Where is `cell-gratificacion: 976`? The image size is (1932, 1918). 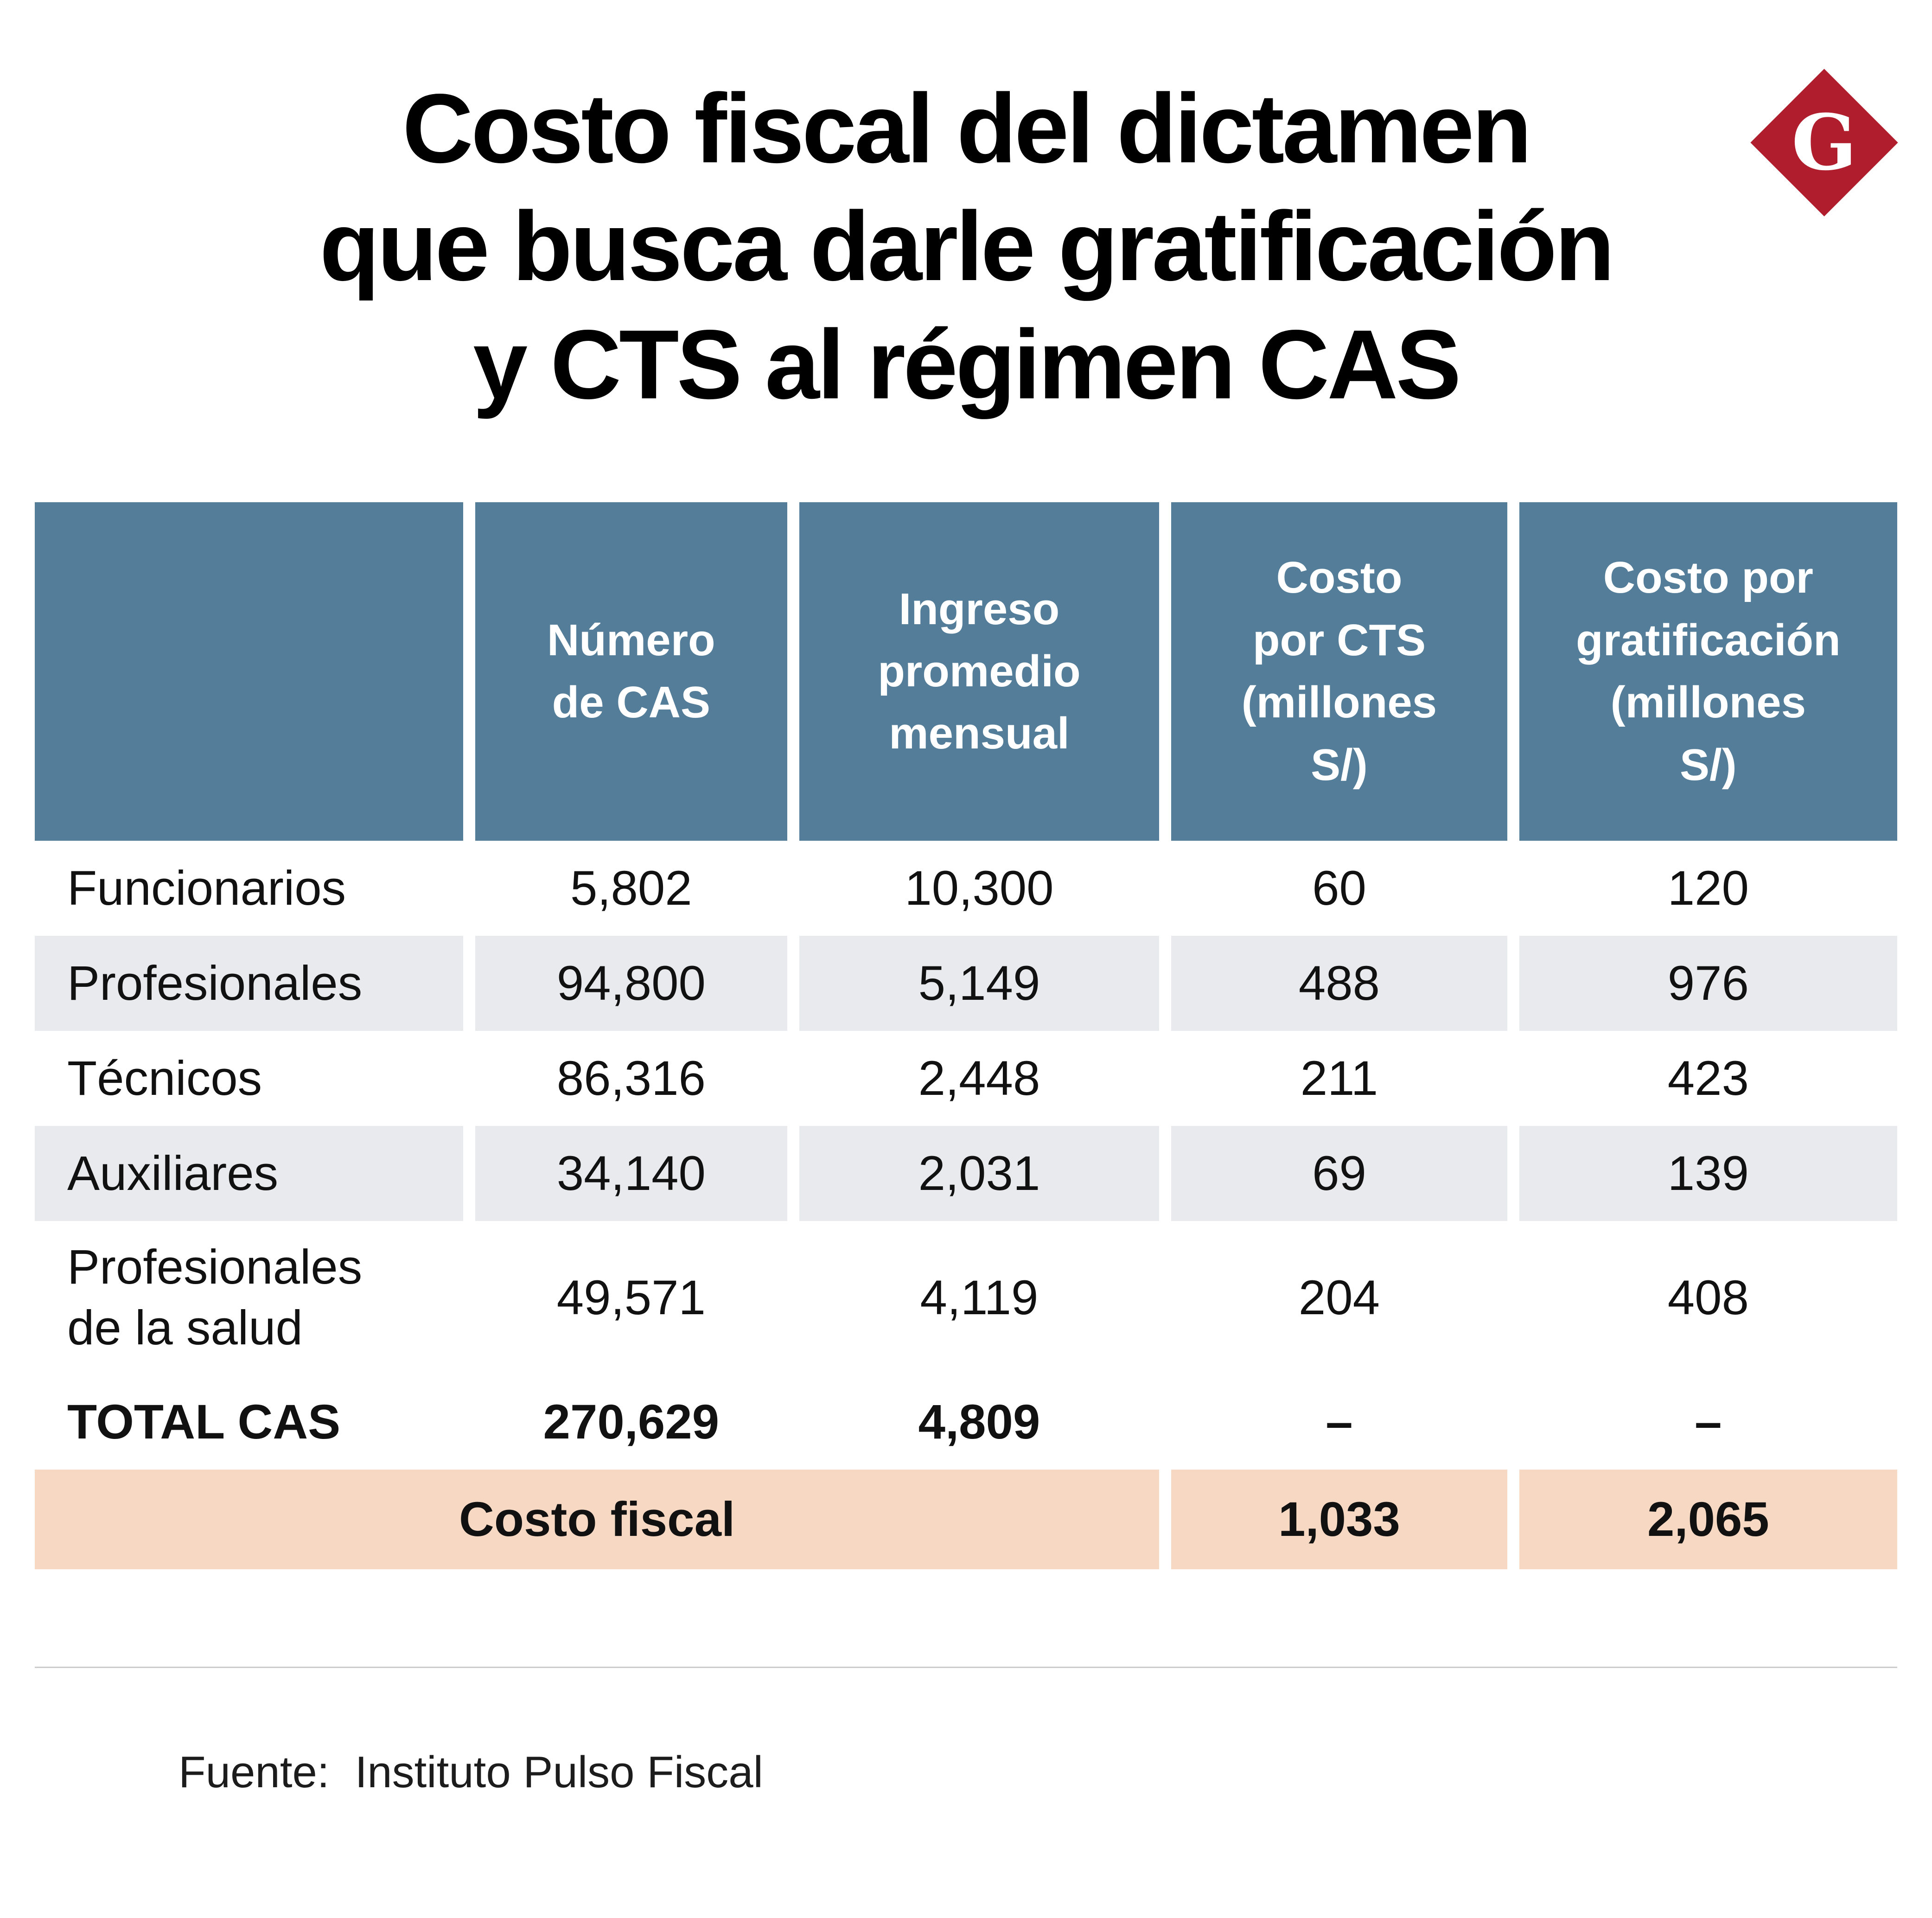
cell-gratificacion: 976 is located at coordinates (1708, 984).